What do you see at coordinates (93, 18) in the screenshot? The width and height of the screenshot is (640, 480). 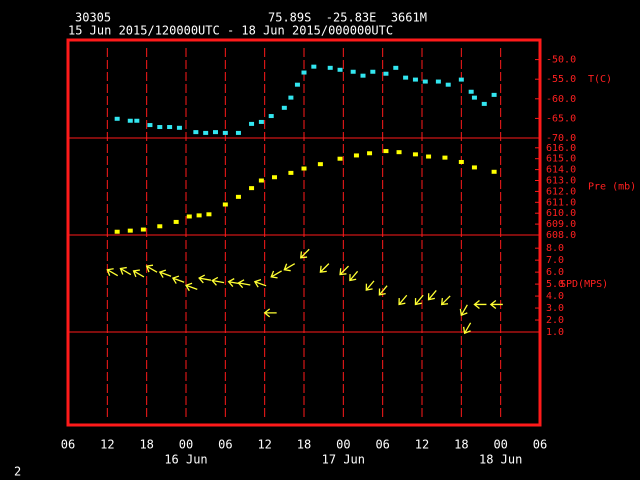 I see `station: 30305` at bounding box center [93, 18].